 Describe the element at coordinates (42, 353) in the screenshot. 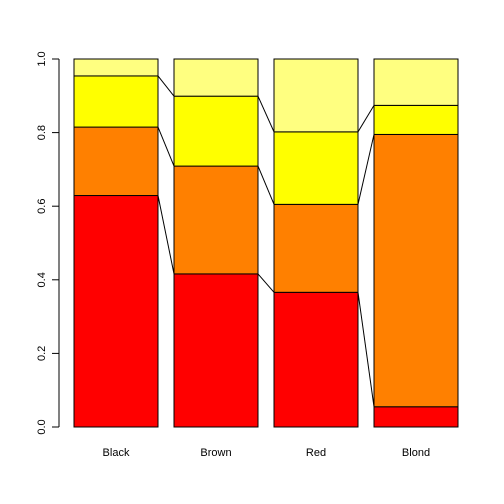

I see `y-tick-label: 0.2` at that location.